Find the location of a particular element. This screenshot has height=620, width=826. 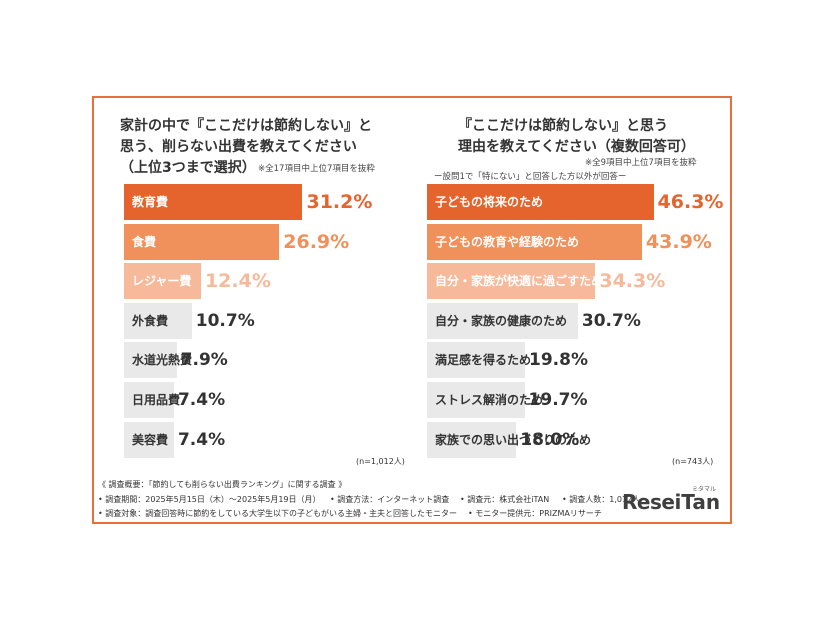

bar-label-0-3: 外食費 is located at coordinates (150, 320).